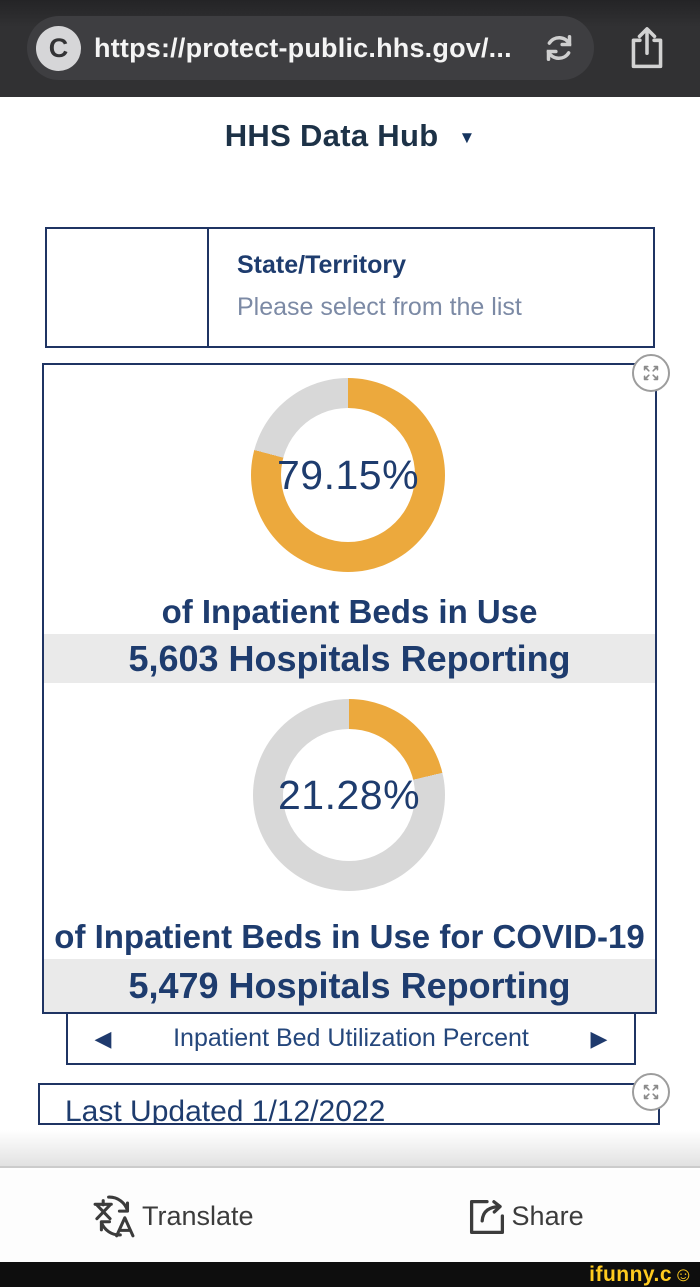  What do you see at coordinates (225, 1110) in the screenshot?
I see `last-updated-text: Last Updated 1/12/2022` at bounding box center [225, 1110].